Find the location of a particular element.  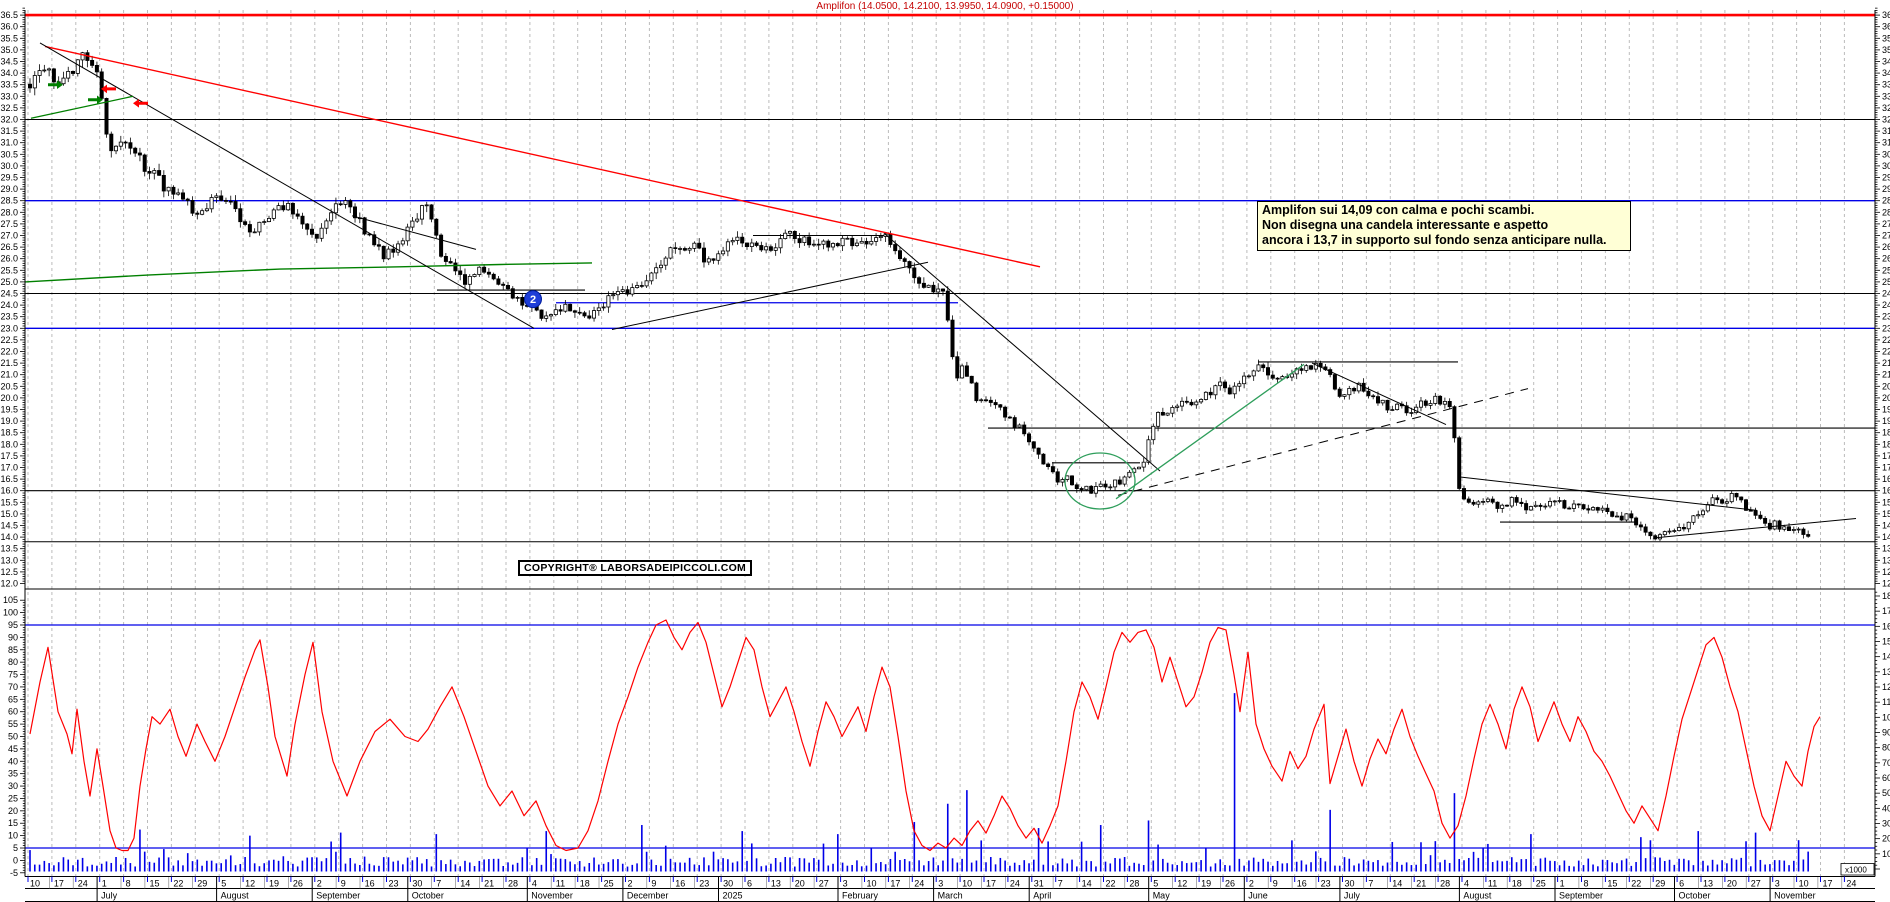

svg-text: 26.5 is located at coordinates (1886, 247).